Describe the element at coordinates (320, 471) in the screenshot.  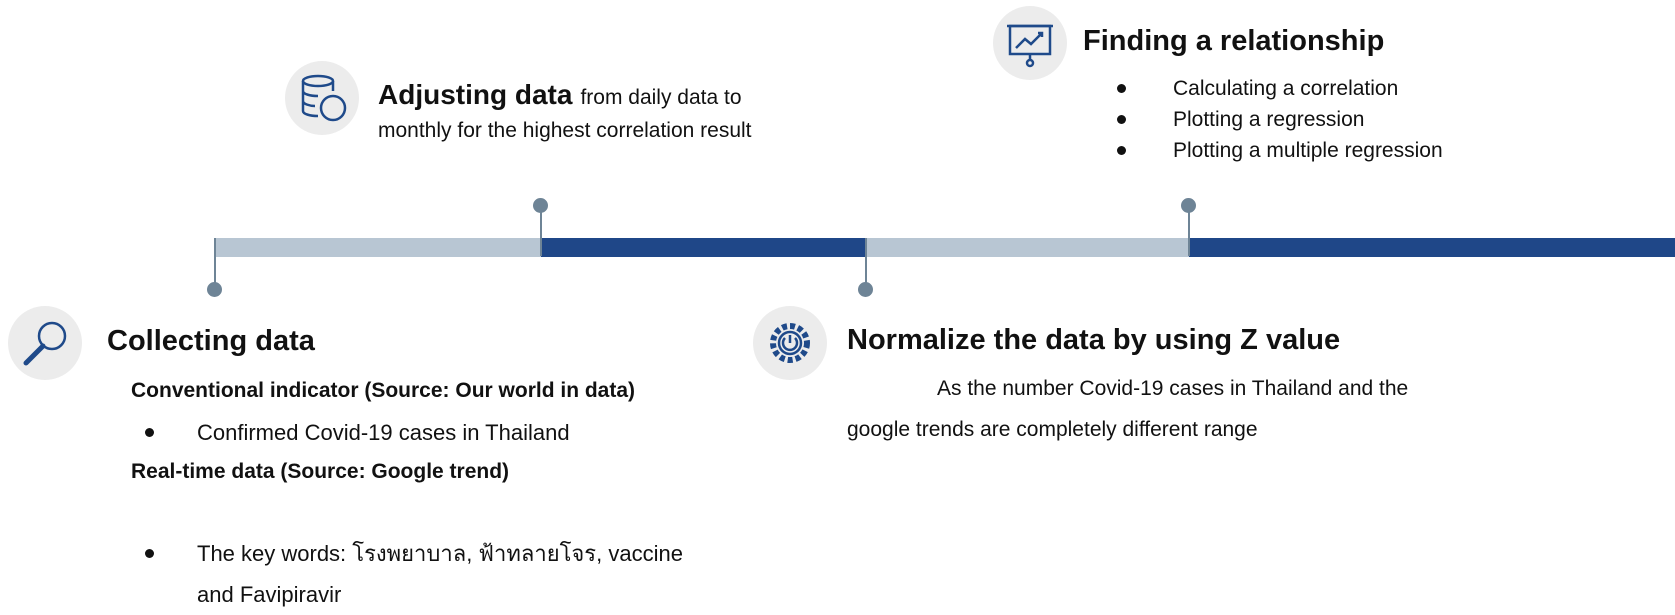
I see `section-heading: Real-time data (Source: Google trend)` at that location.